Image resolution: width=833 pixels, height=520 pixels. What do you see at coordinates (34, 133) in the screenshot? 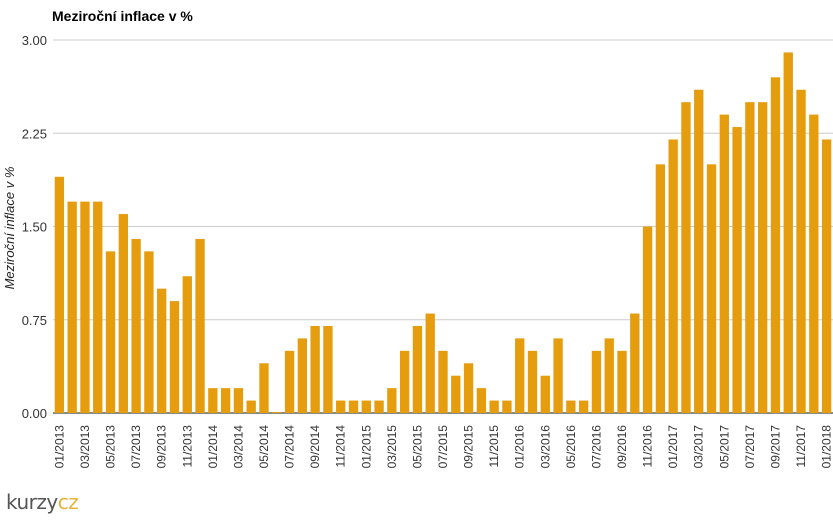
I see `y-tick-label: 2.25` at bounding box center [34, 133].